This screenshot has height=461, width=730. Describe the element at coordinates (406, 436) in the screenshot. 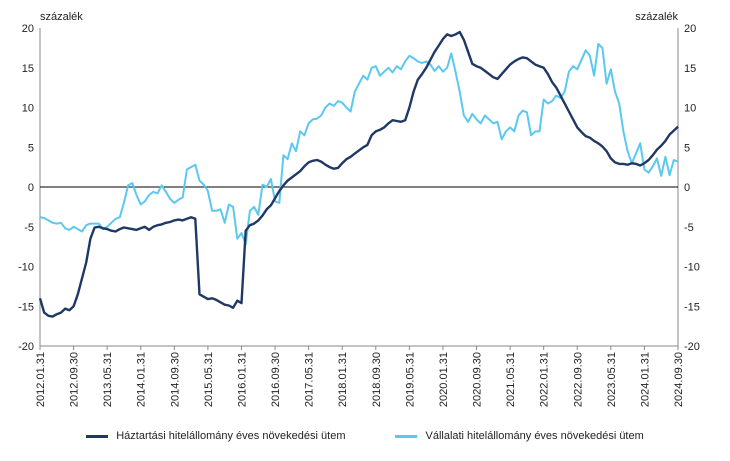

I see `legend-swatch-corporate` at that location.